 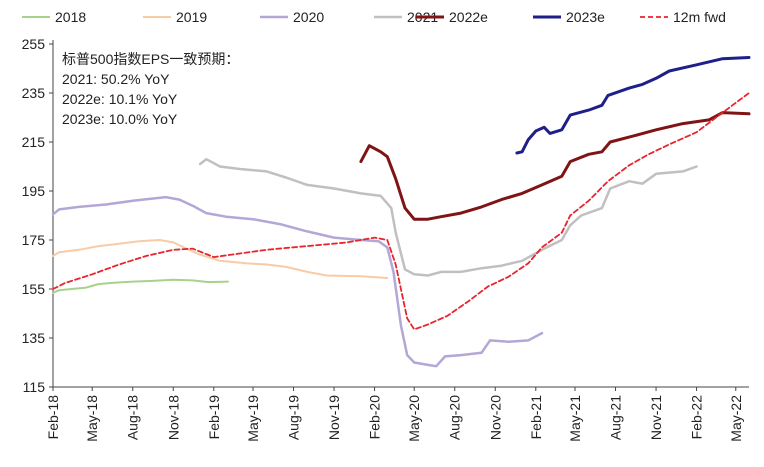 What do you see at coordinates (34, 240) in the screenshot?
I see `y-tick-label: 175` at bounding box center [34, 240].